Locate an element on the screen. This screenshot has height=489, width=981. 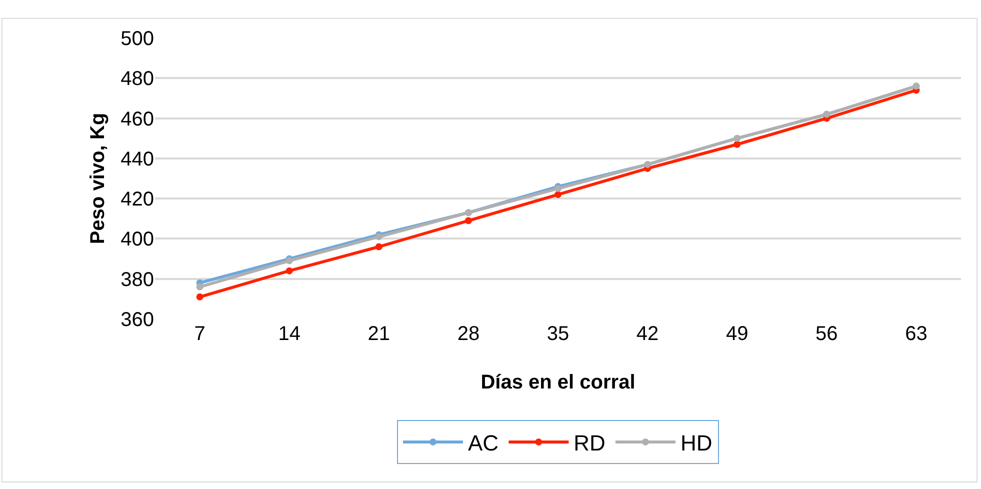
x-axis-title: Días en el corral is located at coordinates (558, 383).